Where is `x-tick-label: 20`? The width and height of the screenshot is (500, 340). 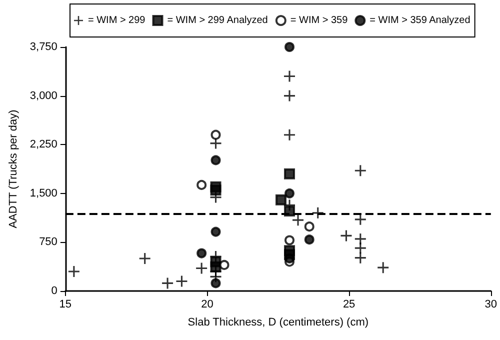 x-tick-label: 20 is located at coordinates (207, 304).